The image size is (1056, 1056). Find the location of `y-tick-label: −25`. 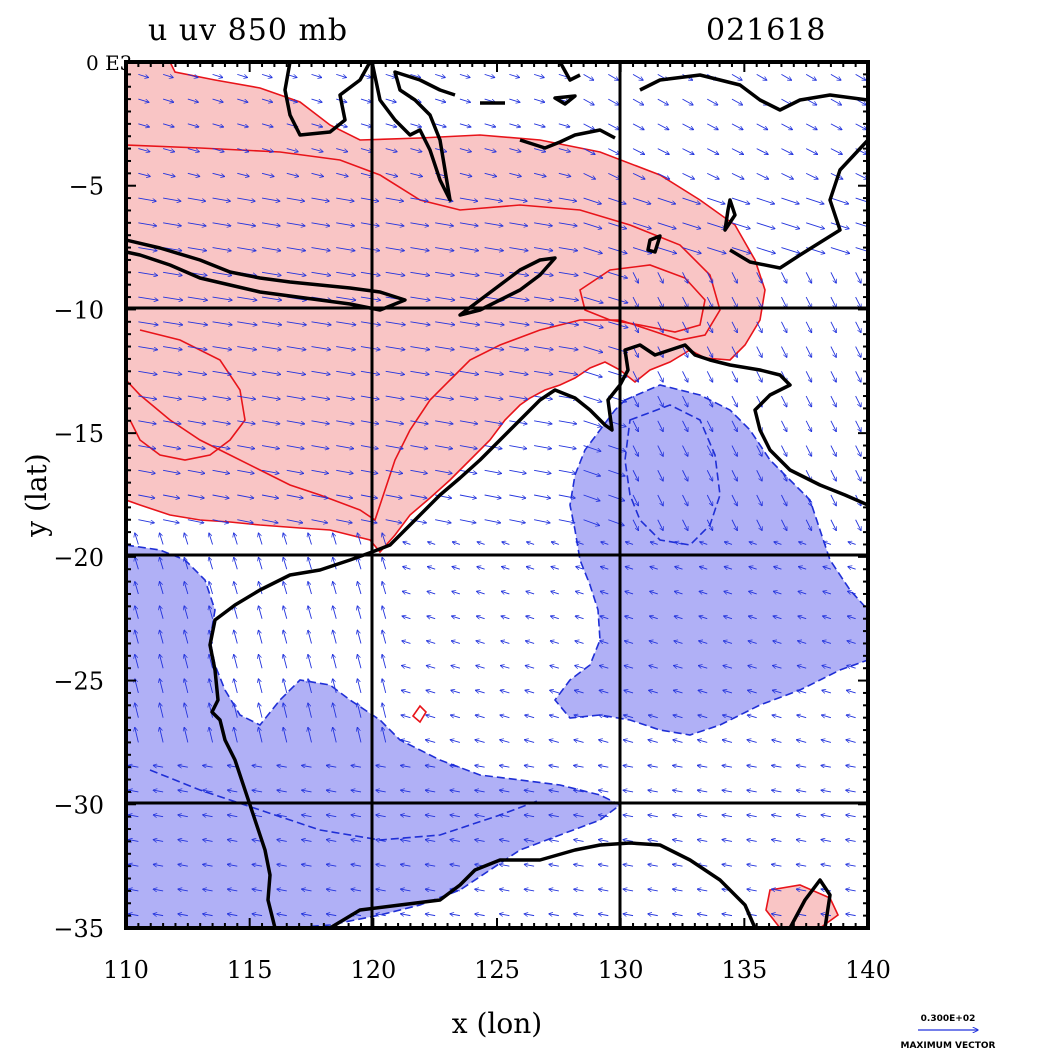

y-tick-label: −25 is located at coordinates (78, 682).